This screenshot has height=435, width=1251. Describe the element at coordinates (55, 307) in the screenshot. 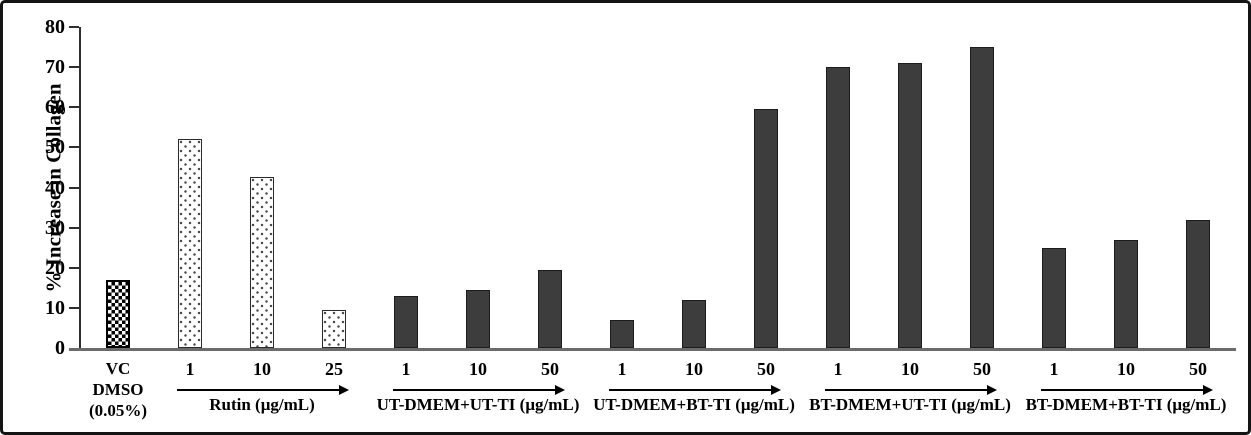

I see `y-tick-label: 10` at that location.